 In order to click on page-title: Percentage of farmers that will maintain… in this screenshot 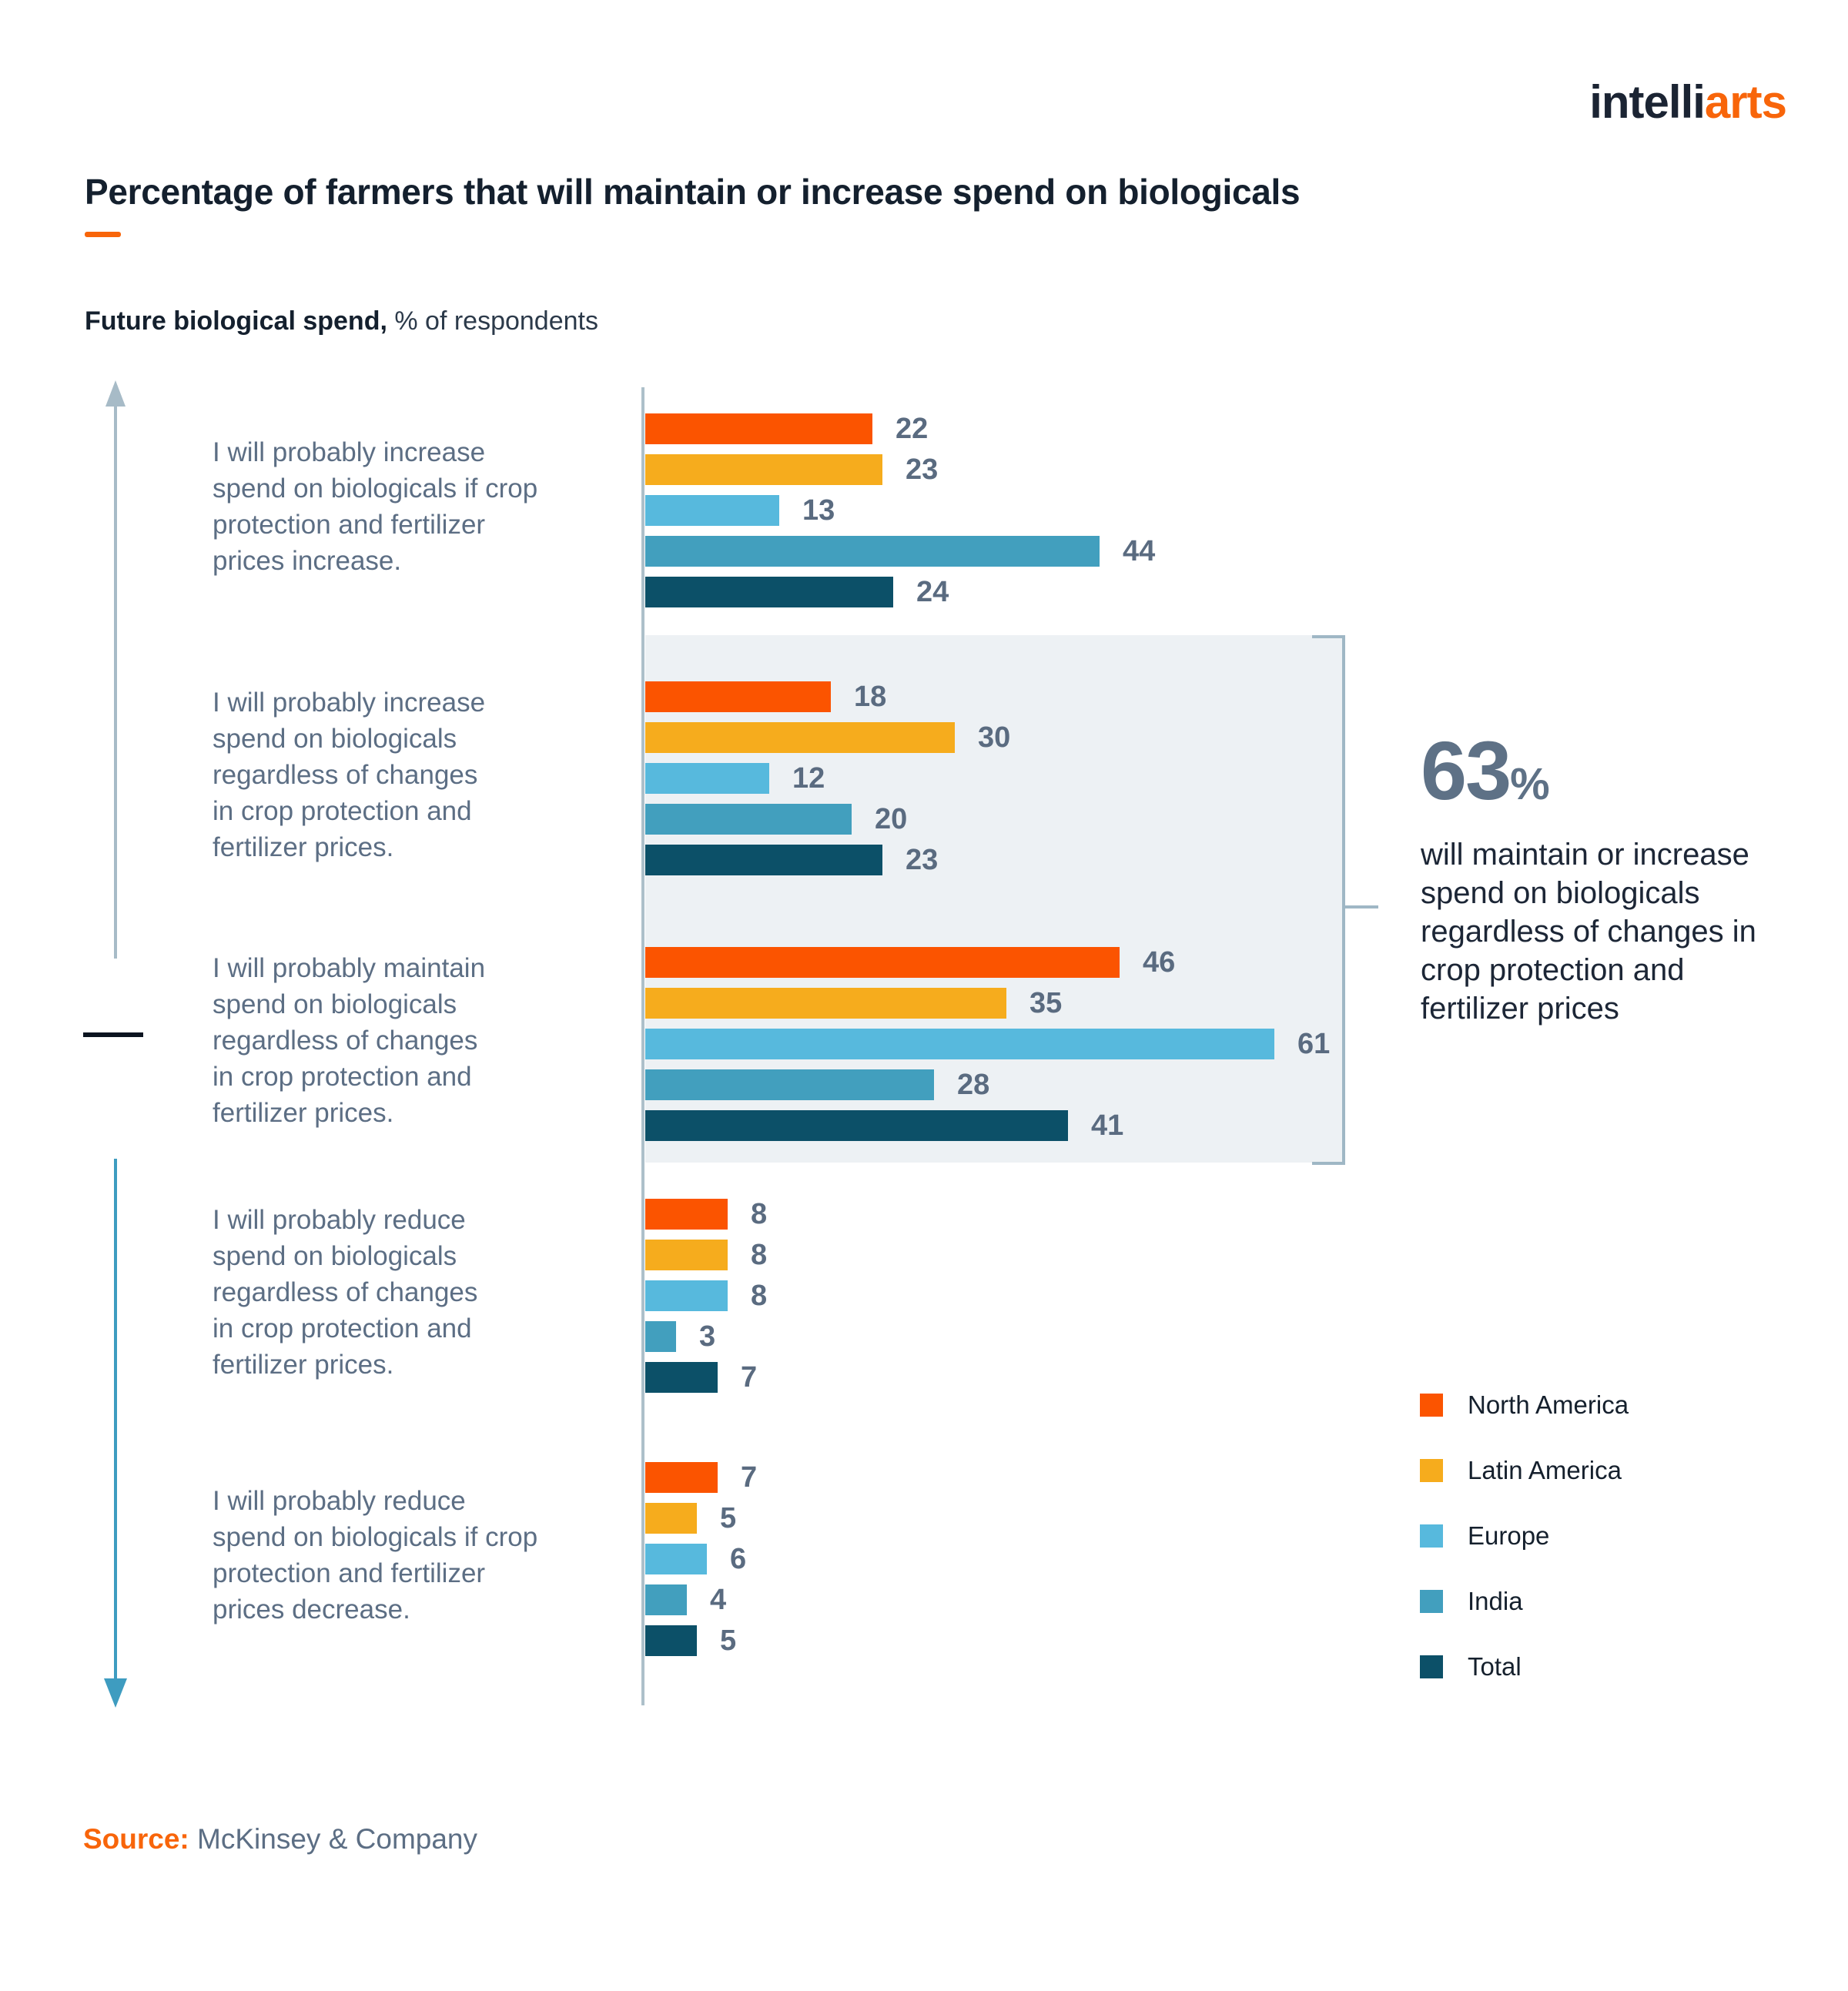, I will do `click(693, 192)`.